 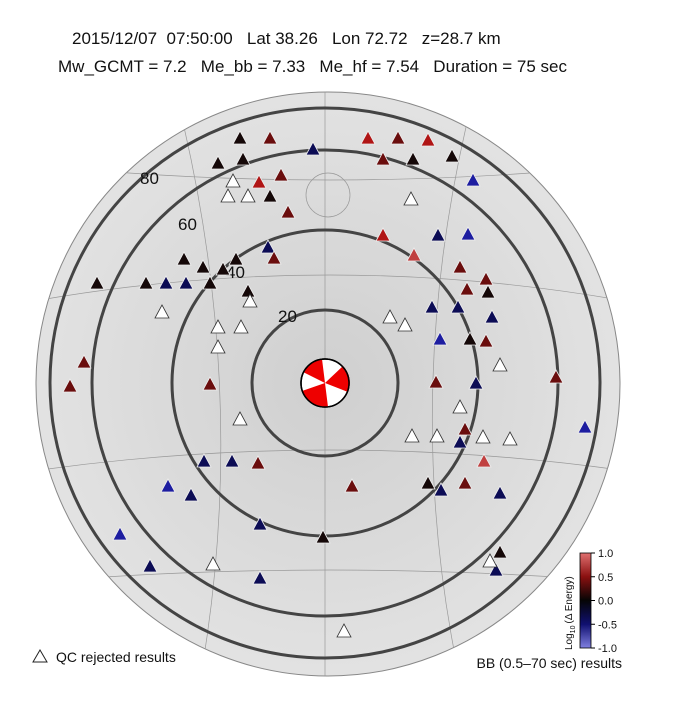 What do you see at coordinates (116, 657) in the screenshot?
I see `legend-qc: QC rejected results` at bounding box center [116, 657].